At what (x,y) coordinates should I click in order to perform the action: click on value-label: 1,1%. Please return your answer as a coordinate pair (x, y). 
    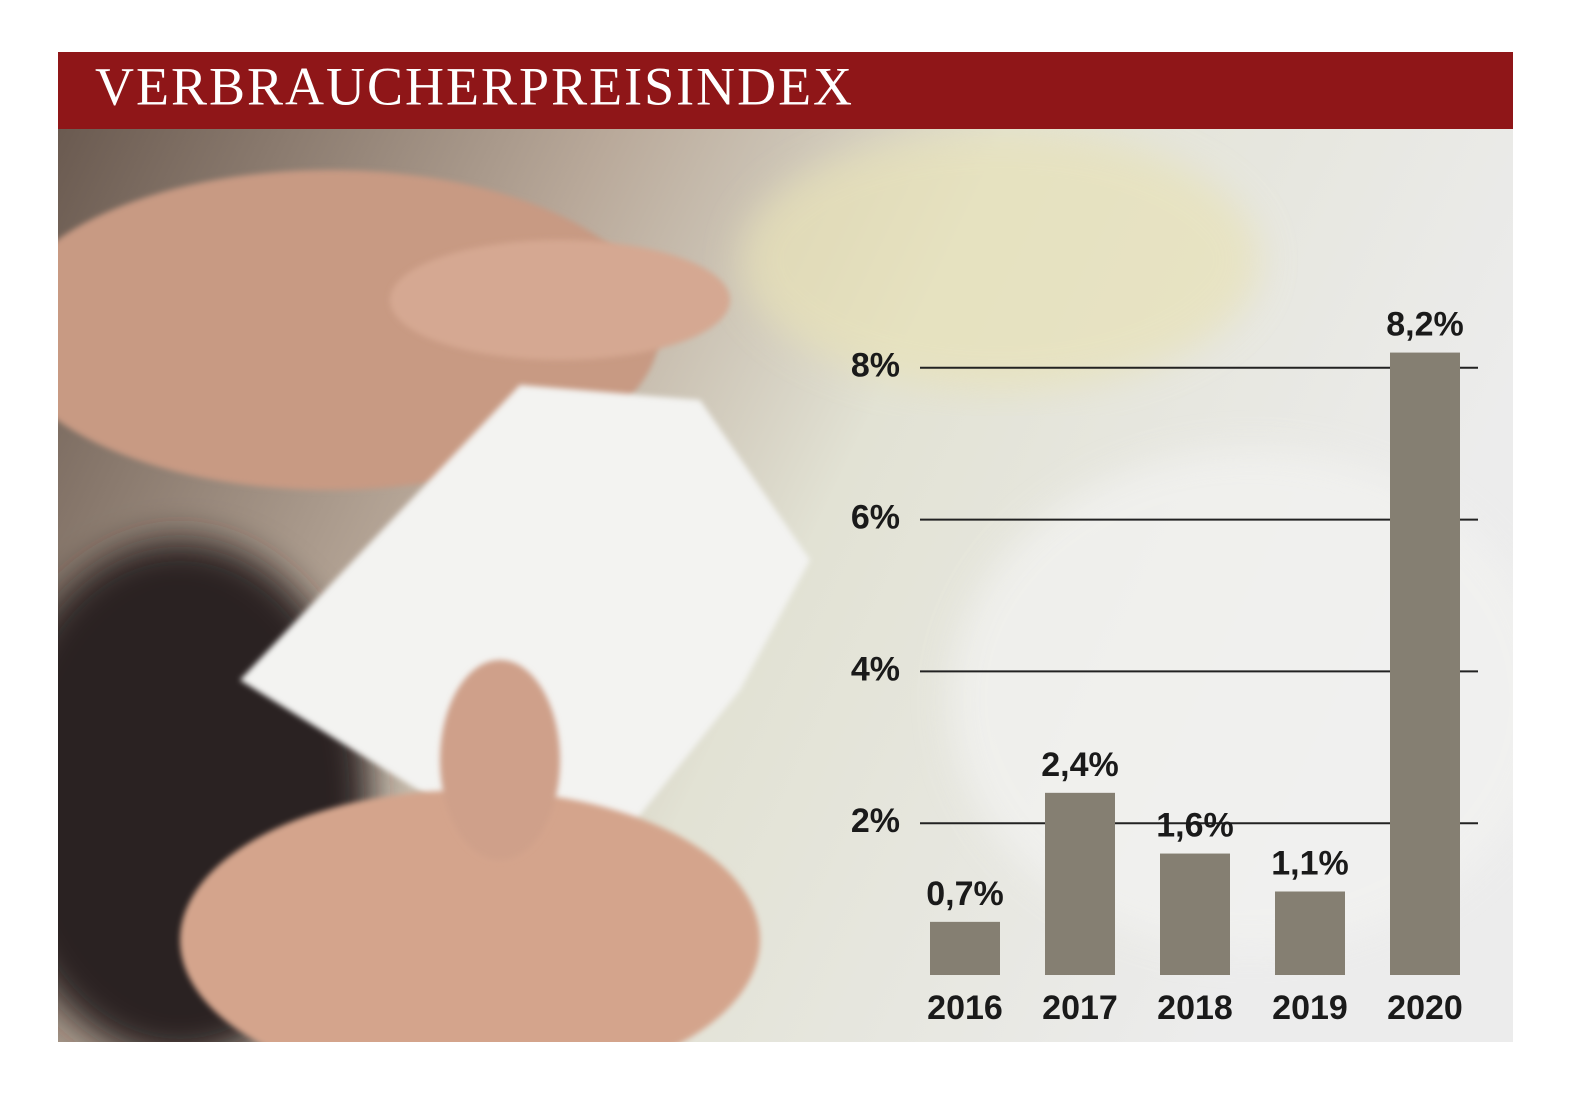
    Looking at the image, I should click on (1310, 863).